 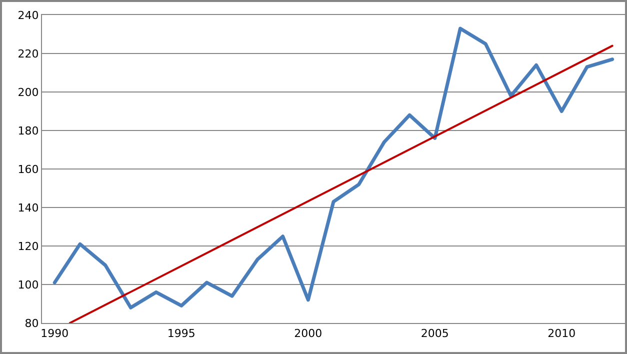 I want to click on x-tick-label: 2005, so click(x=434, y=333).